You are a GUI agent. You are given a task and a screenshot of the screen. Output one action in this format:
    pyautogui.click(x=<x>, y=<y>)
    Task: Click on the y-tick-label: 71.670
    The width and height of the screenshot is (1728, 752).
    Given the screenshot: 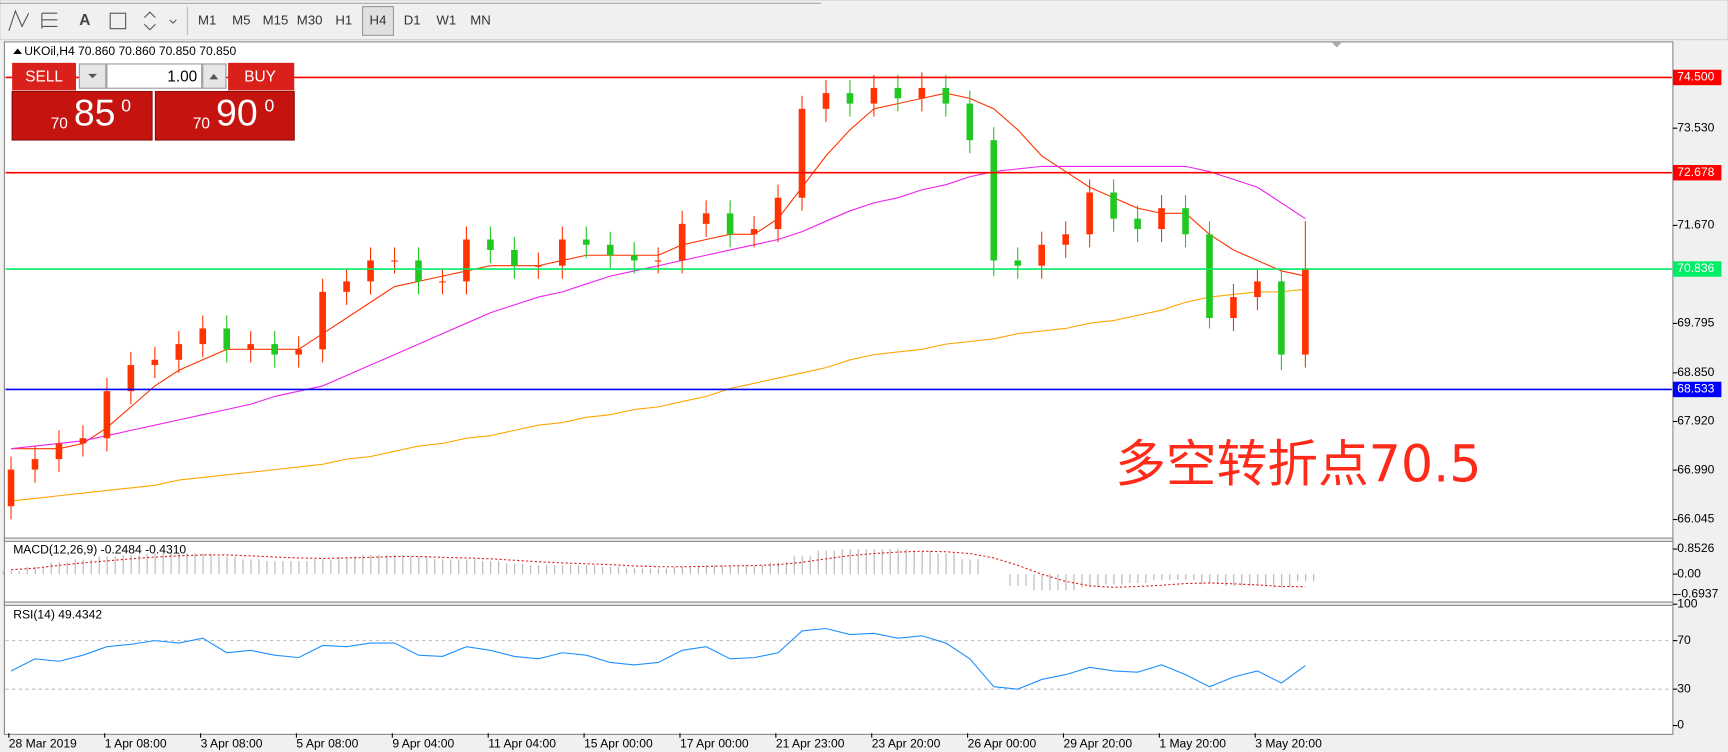 What is the action you would take?
    pyautogui.click(x=1695, y=225)
    